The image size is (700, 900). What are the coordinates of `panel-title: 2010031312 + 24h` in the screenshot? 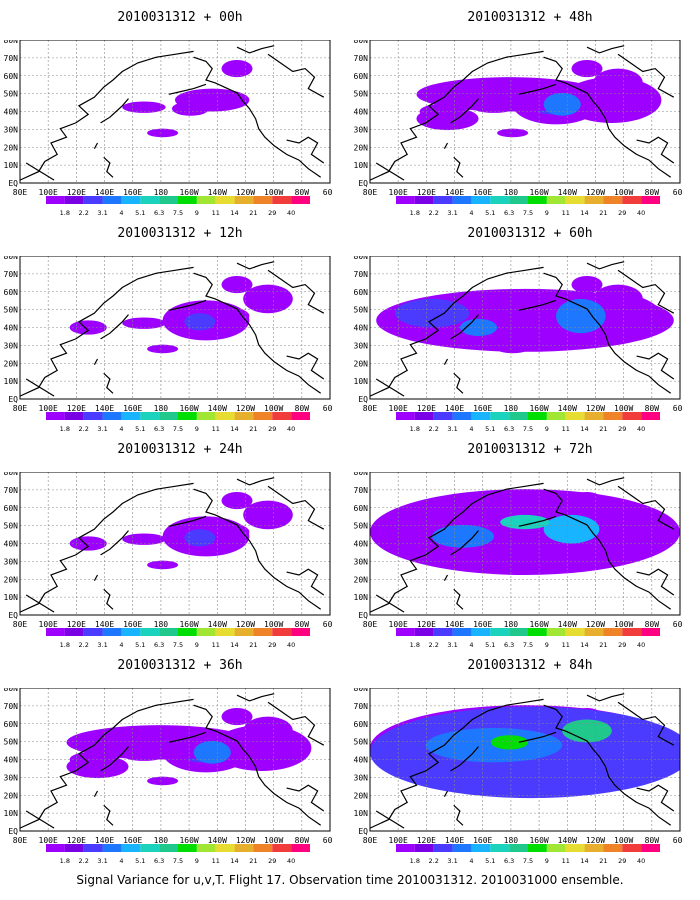 It's located at (180, 449).